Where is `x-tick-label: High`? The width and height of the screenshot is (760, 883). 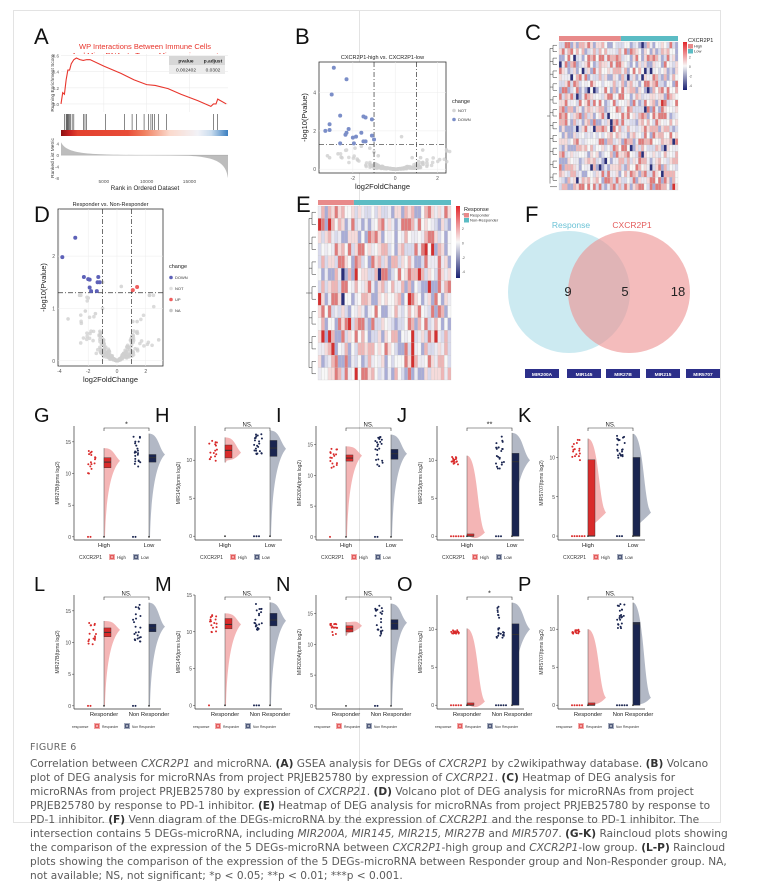
x-tick-label: High is located at coordinates (346, 546).